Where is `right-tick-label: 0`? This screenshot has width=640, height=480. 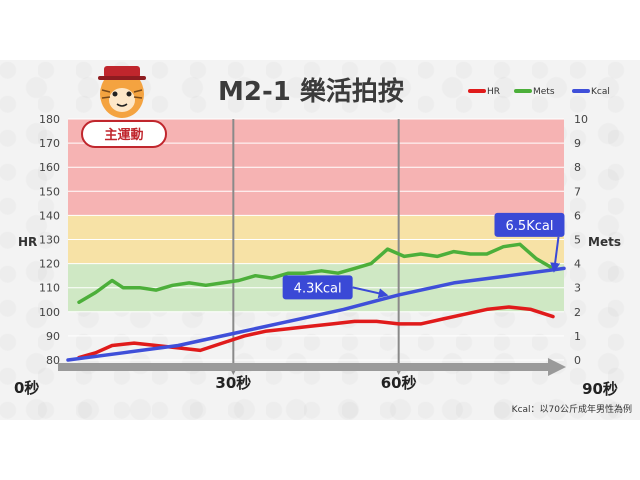
right-tick-label: 0 is located at coordinates (577, 360).